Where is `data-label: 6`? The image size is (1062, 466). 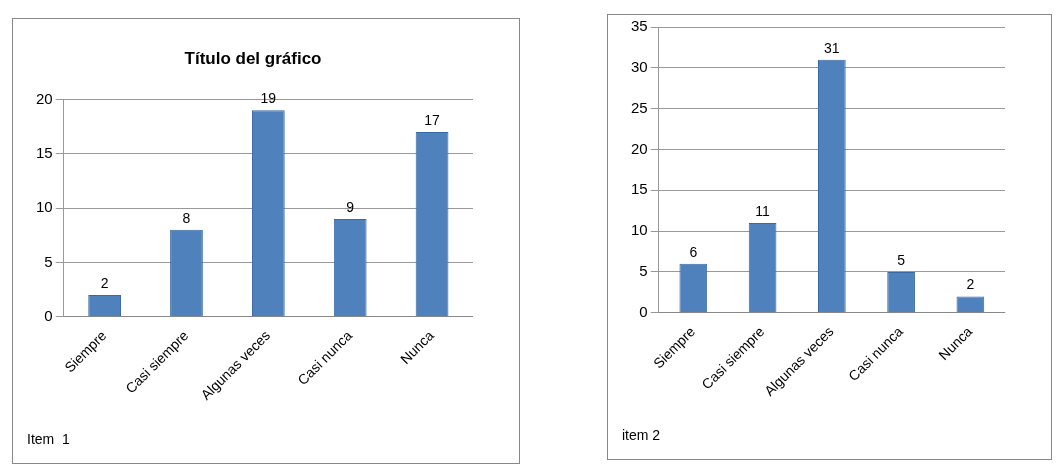 data-label: 6 is located at coordinates (693, 251).